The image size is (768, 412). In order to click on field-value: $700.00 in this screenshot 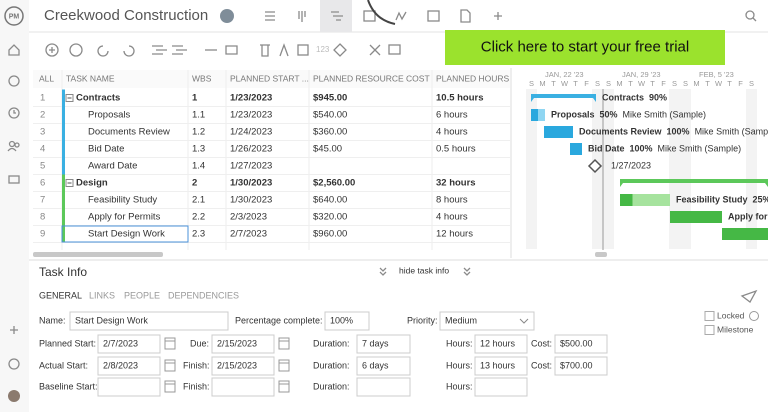, I will do `click(576, 365)`.